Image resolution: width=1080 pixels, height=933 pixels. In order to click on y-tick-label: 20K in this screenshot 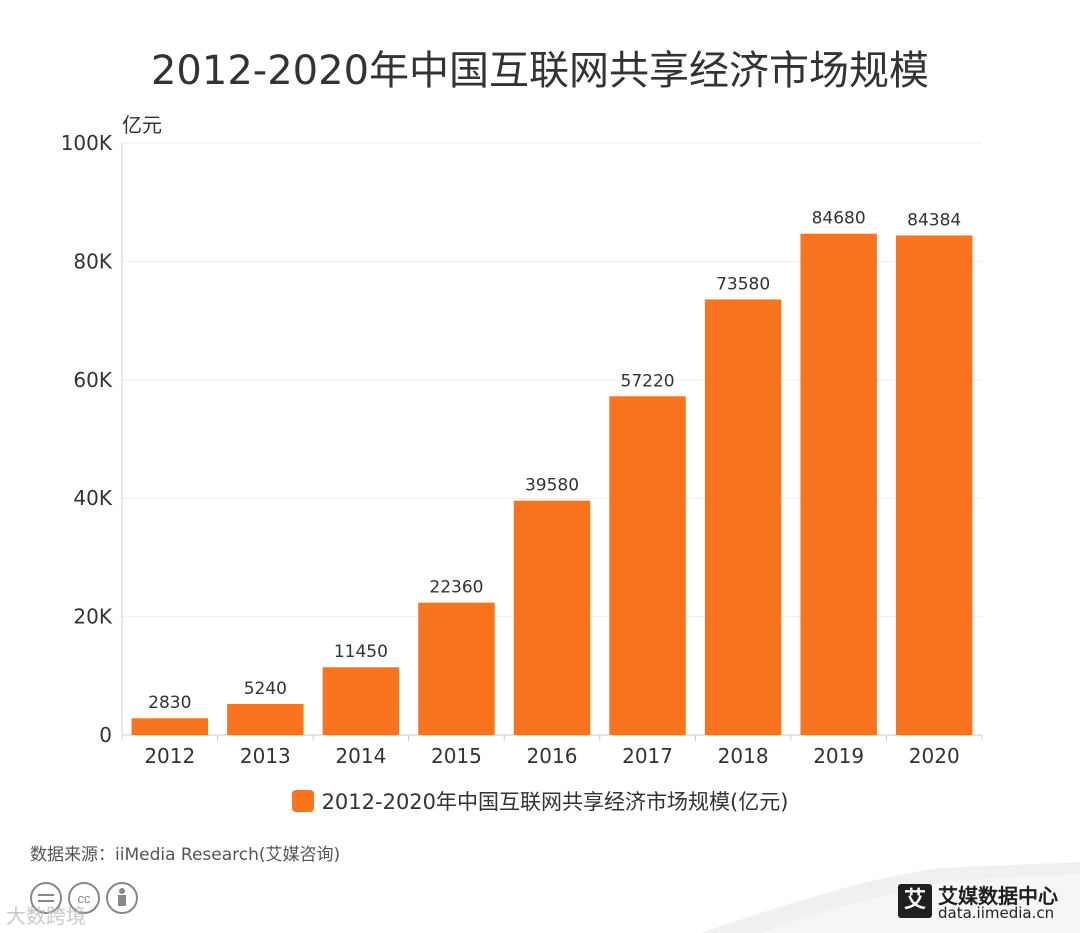, I will do `click(92, 617)`.